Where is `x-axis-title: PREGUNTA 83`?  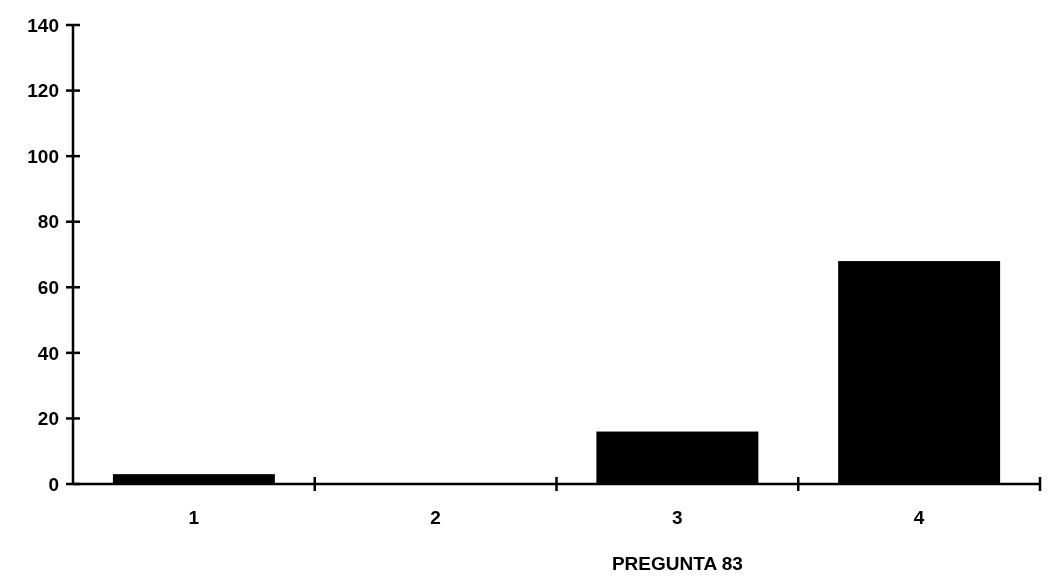
x-axis-title: PREGUNTA 83 is located at coordinates (677, 563).